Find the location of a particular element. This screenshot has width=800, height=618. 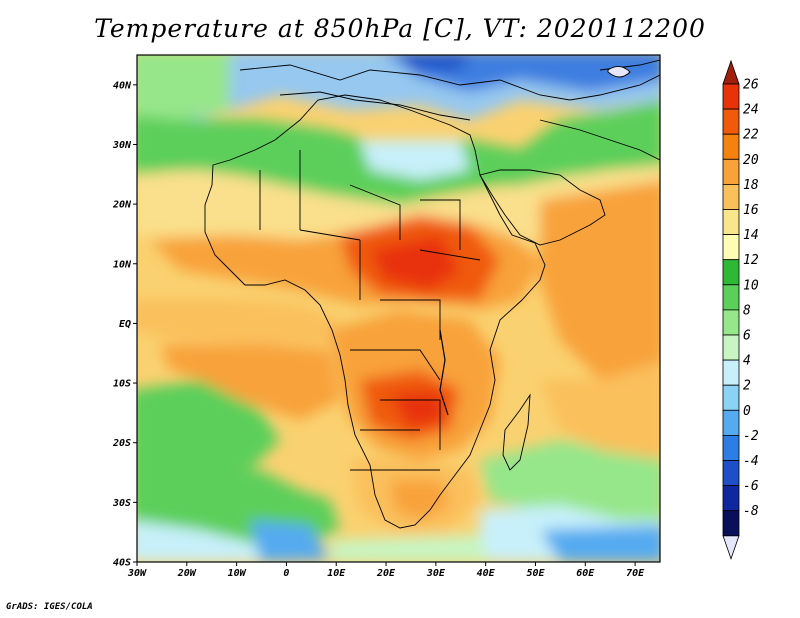

colorbar-label: 12 is located at coordinates (751, 260).